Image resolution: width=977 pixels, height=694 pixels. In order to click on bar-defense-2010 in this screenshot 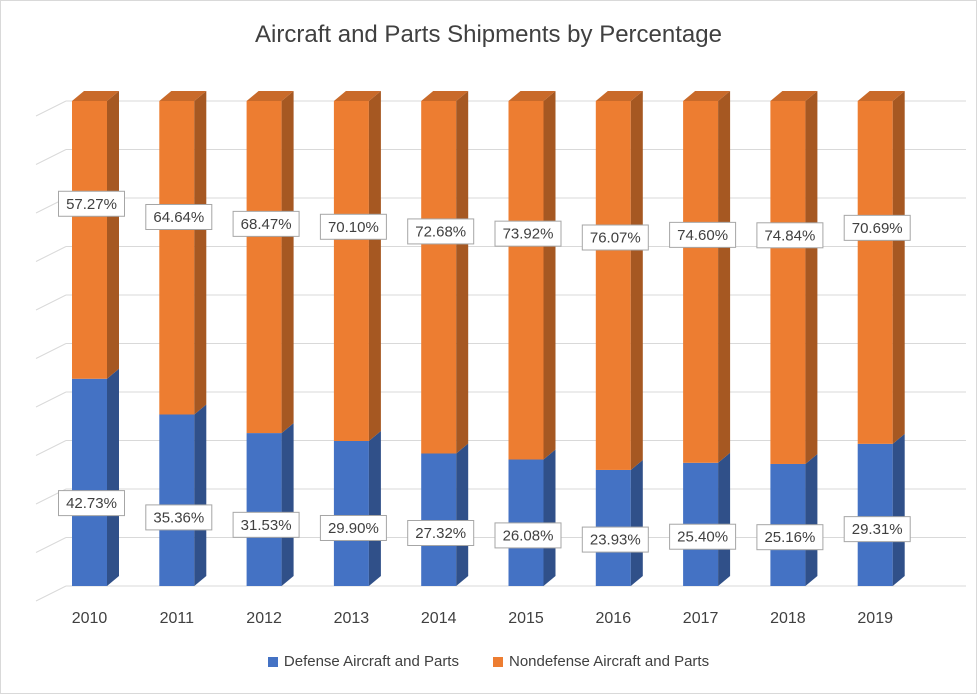, I will do `click(89, 482)`.